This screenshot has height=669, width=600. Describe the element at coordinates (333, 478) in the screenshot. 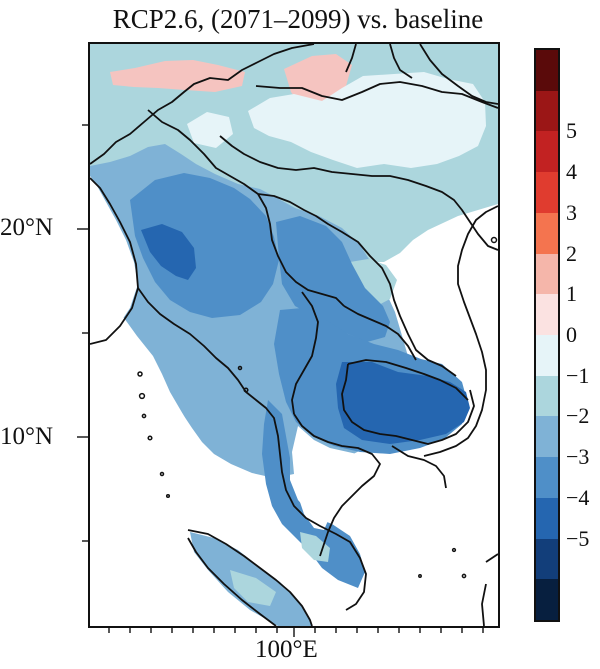

I see `white-ocean-gulf` at that location.